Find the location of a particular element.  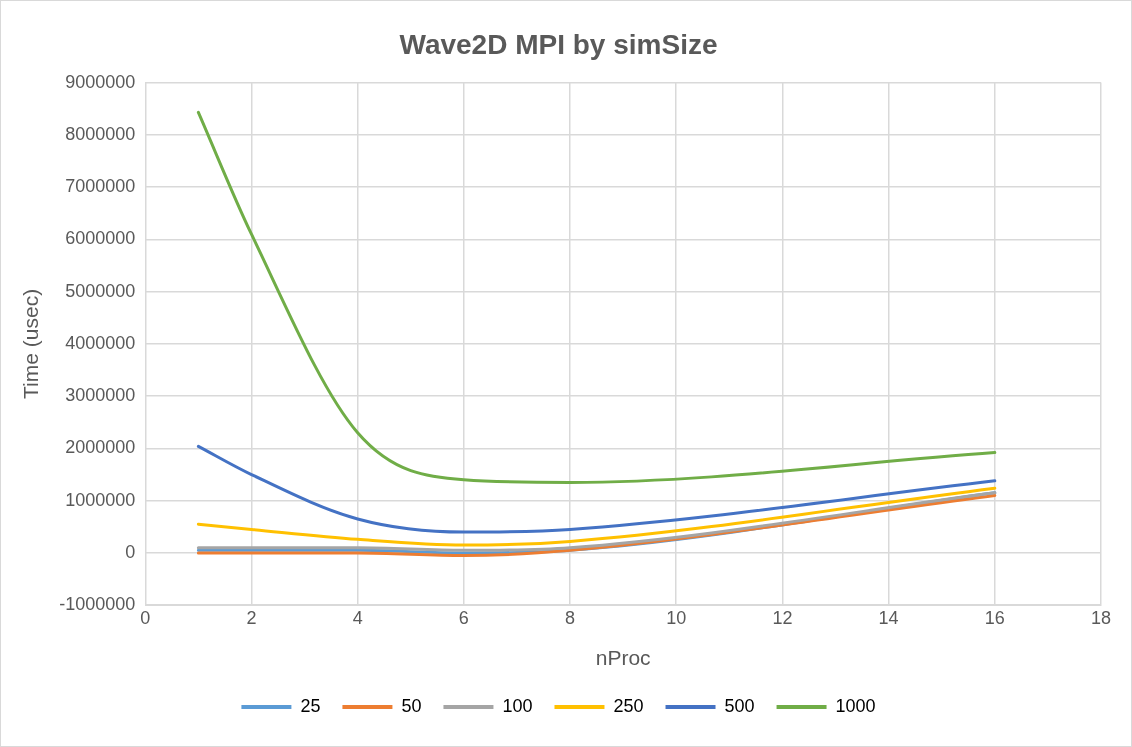

y-tick-label: 2000000 is located at coordinates (100, 447).